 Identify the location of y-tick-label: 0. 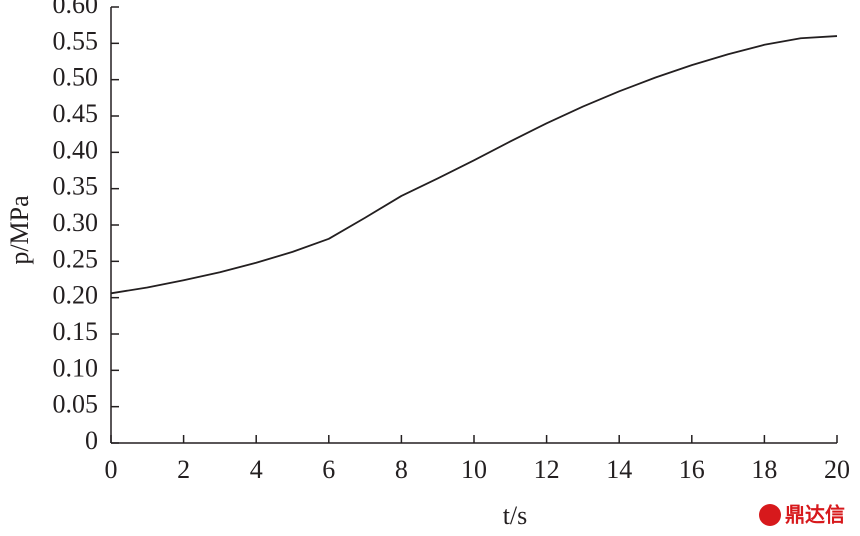
(91, 440).